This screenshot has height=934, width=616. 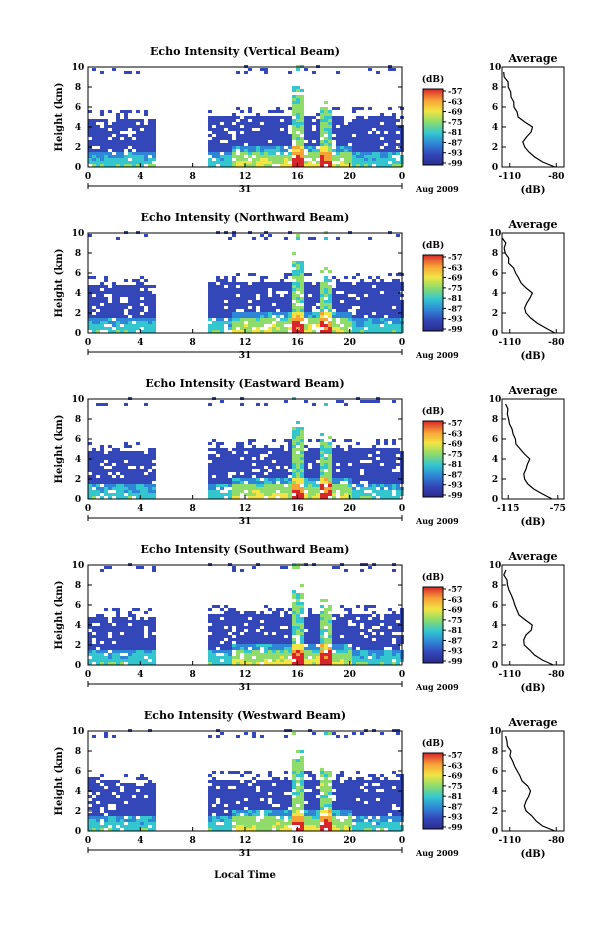 What do you see at coordinates (78, 68) in the screenshot?
I see `y-tick-label: 10` at bounding box center [78, 68].